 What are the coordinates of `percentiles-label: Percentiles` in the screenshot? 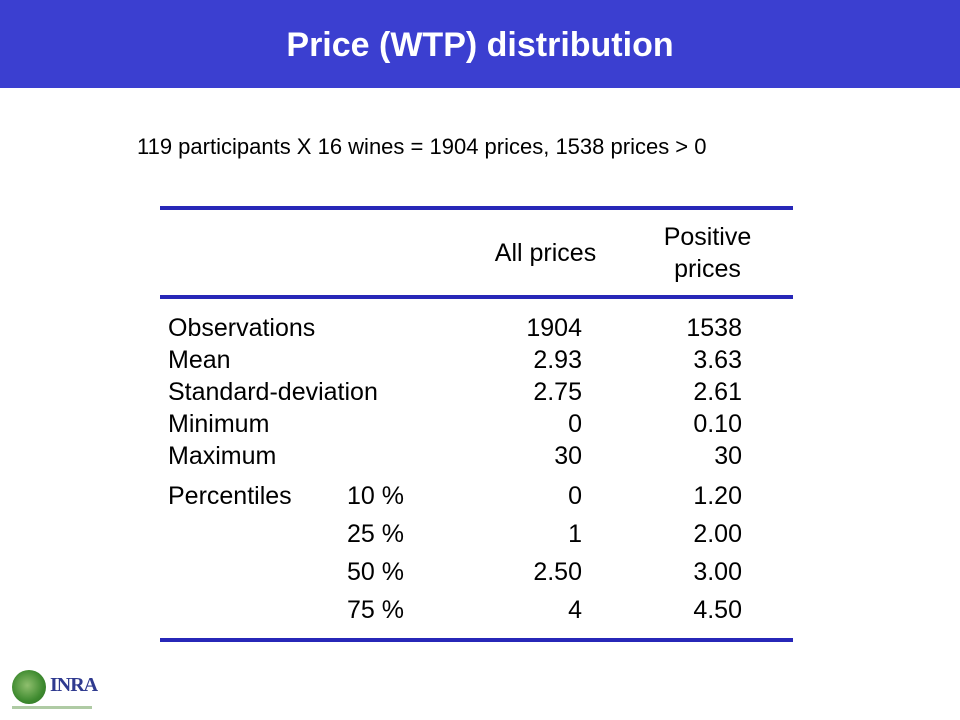 It's located at (230, 496).